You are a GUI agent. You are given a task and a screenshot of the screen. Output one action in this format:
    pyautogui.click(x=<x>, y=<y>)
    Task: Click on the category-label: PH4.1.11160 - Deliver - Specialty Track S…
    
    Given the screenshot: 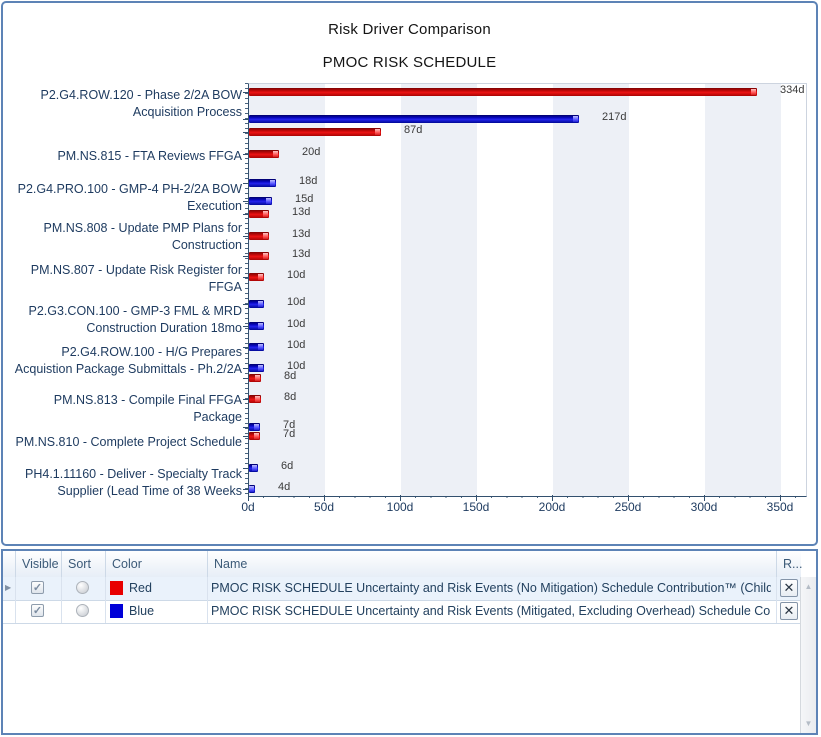 What is the action you would take?
    pyautogui.click(x=133, y=482)
    